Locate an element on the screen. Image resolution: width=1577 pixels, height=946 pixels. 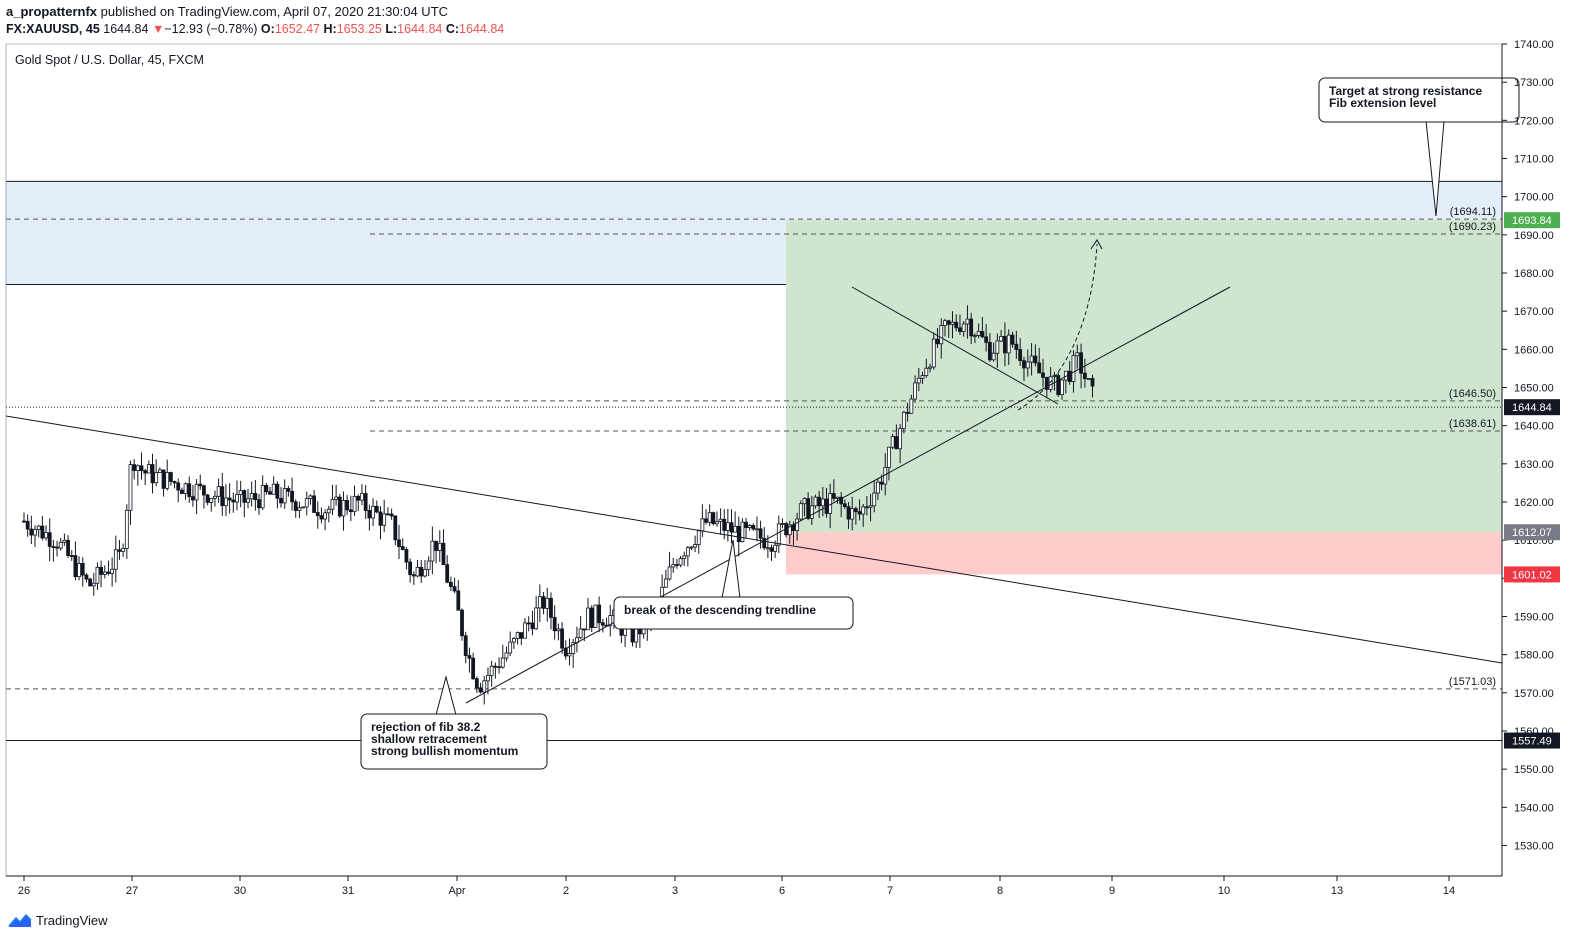
x-tick-label: 2 is located at coordinates (566, 891).